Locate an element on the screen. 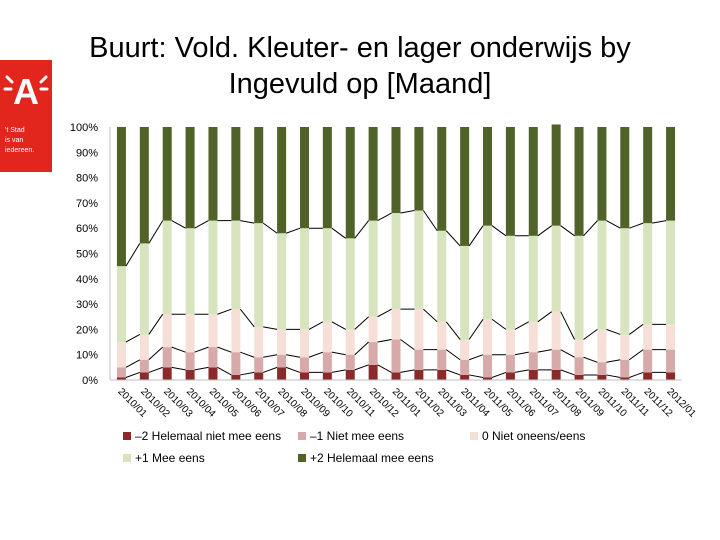 This screenshot has width=720, height=540. y-tick-label: 90% is located at coordinates (87, 153).